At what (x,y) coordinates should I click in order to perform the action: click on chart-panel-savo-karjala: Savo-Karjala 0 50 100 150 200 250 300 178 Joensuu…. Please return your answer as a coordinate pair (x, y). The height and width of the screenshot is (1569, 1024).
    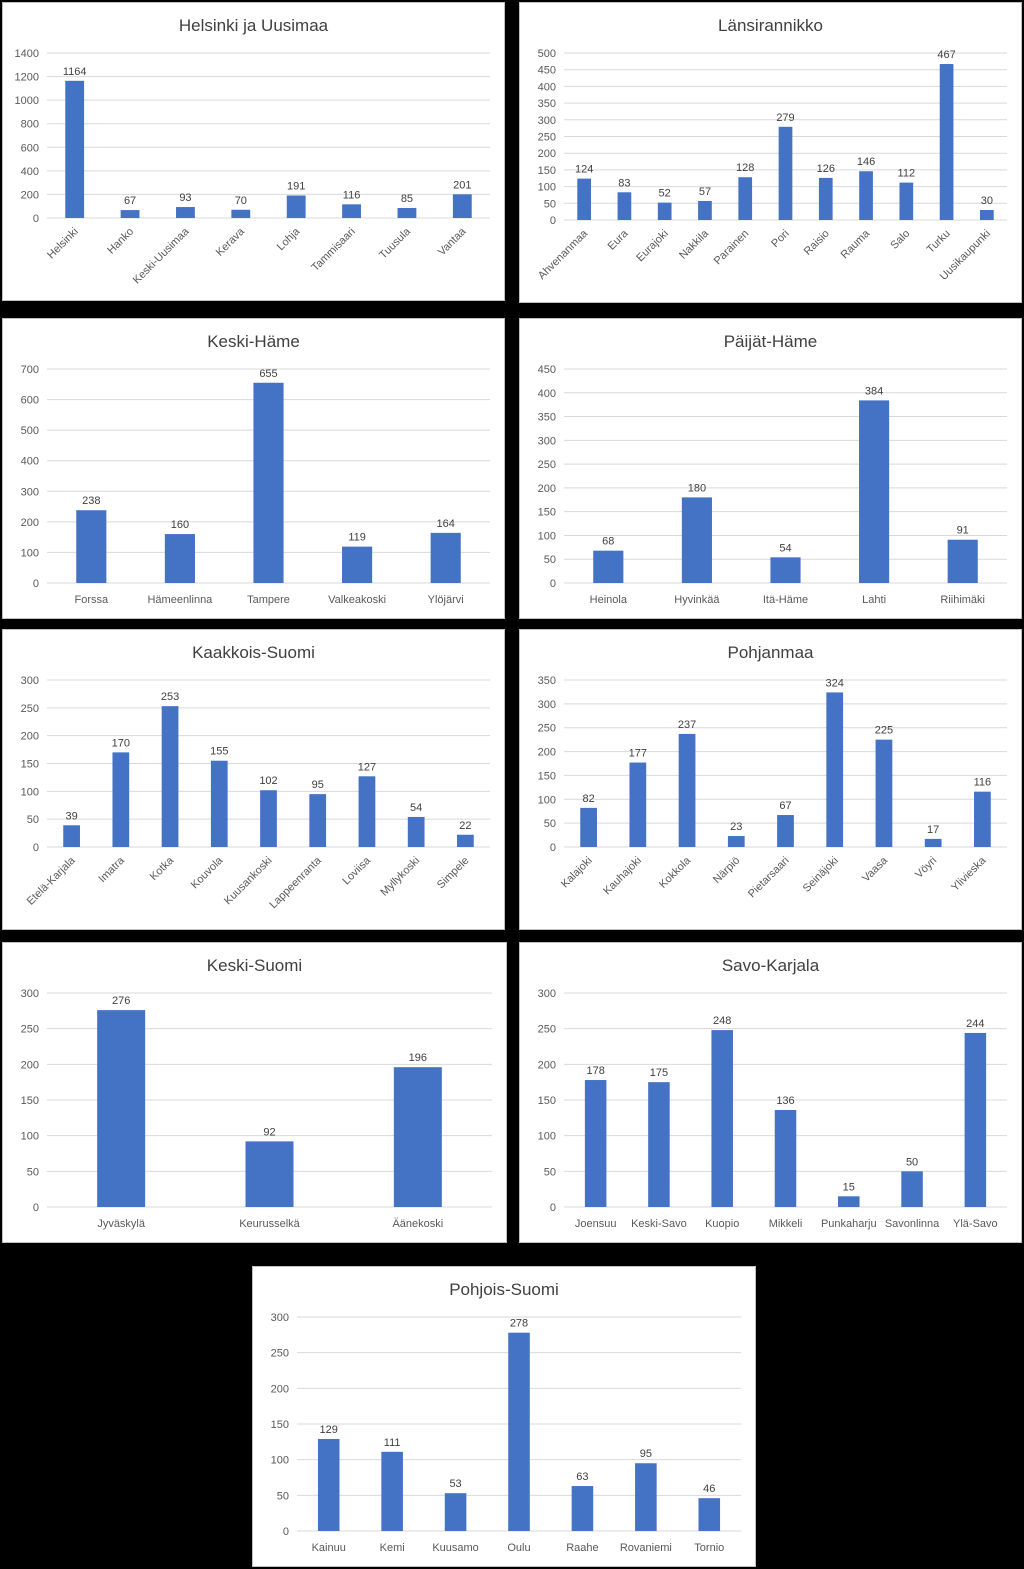
    Looking at the image, I should click on (770, 1092).